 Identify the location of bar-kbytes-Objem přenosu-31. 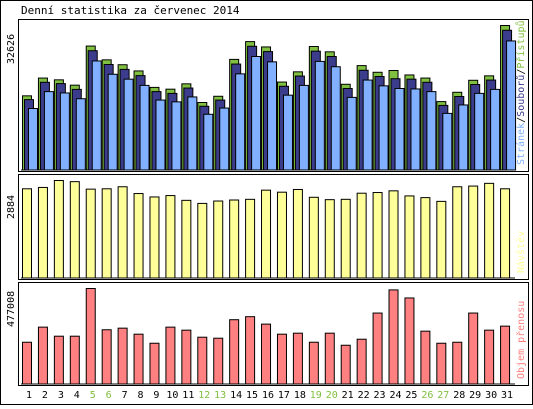
(505, 355).